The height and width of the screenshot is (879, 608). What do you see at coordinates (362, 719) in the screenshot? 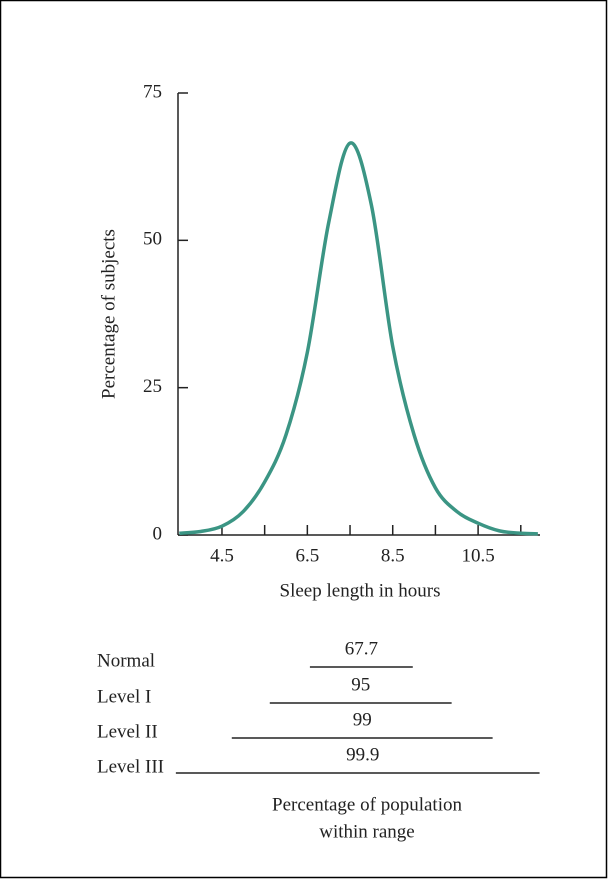
I see `range-value: 99` at bounding box center [362, 719].